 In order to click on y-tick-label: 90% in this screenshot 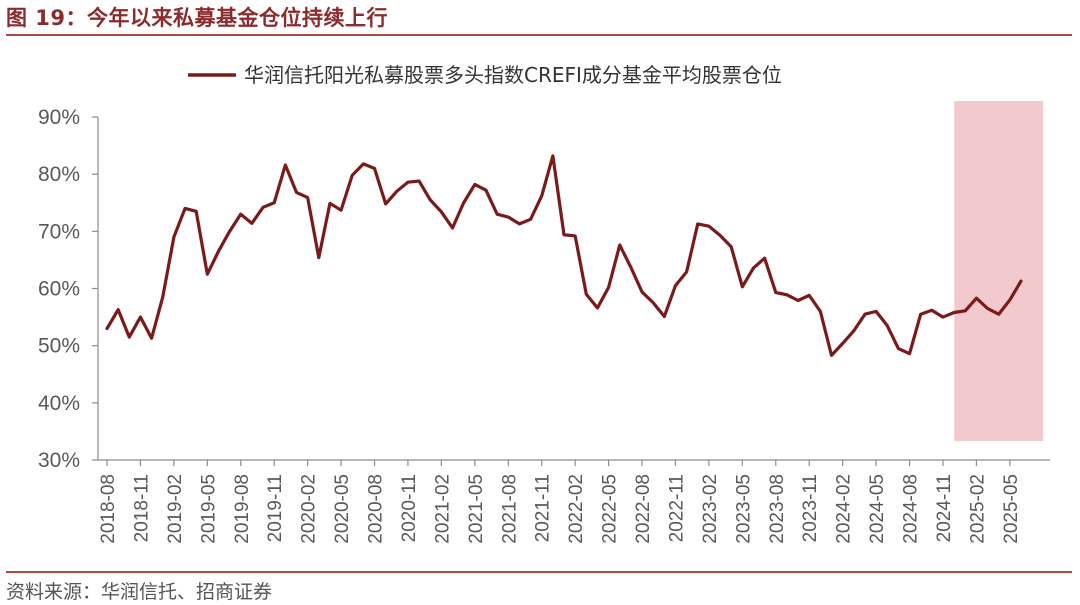, I will do `click(59, 117)`.